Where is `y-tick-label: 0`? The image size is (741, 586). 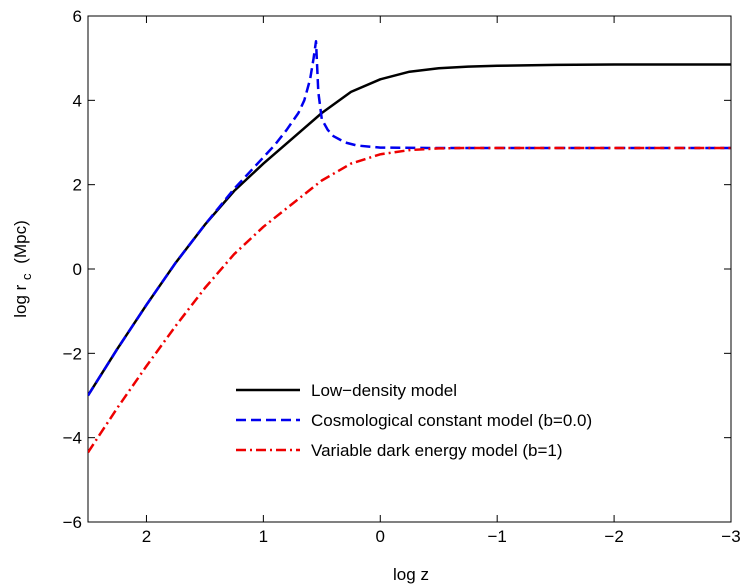 y-tick-label: 0 is located at coordinates (77, 269).